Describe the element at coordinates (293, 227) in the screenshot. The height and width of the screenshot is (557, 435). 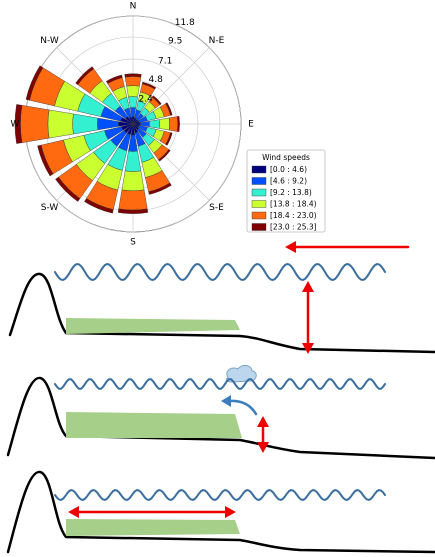
I see `legend-label: [23.0 : 25.3]` at that location.